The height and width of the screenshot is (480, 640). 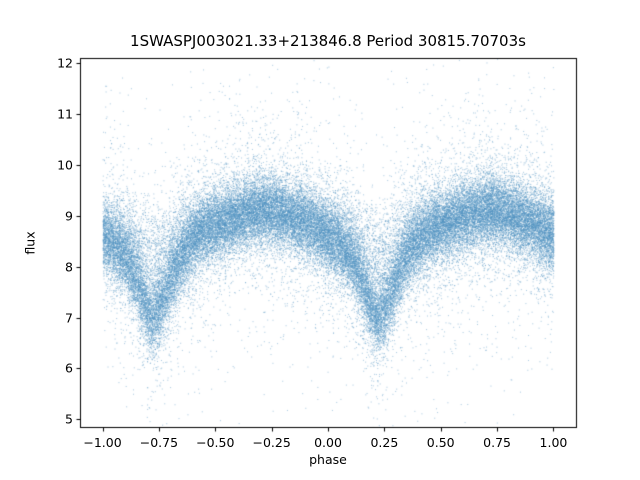 I want to click on x-axis-label: phase, so click(x=328, y=459).